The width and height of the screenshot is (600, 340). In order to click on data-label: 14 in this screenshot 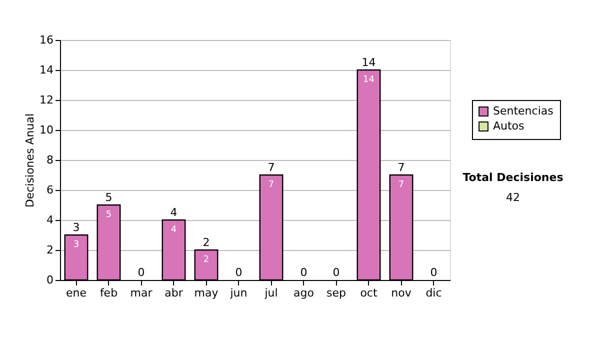, I will do `click(369, 80)`.